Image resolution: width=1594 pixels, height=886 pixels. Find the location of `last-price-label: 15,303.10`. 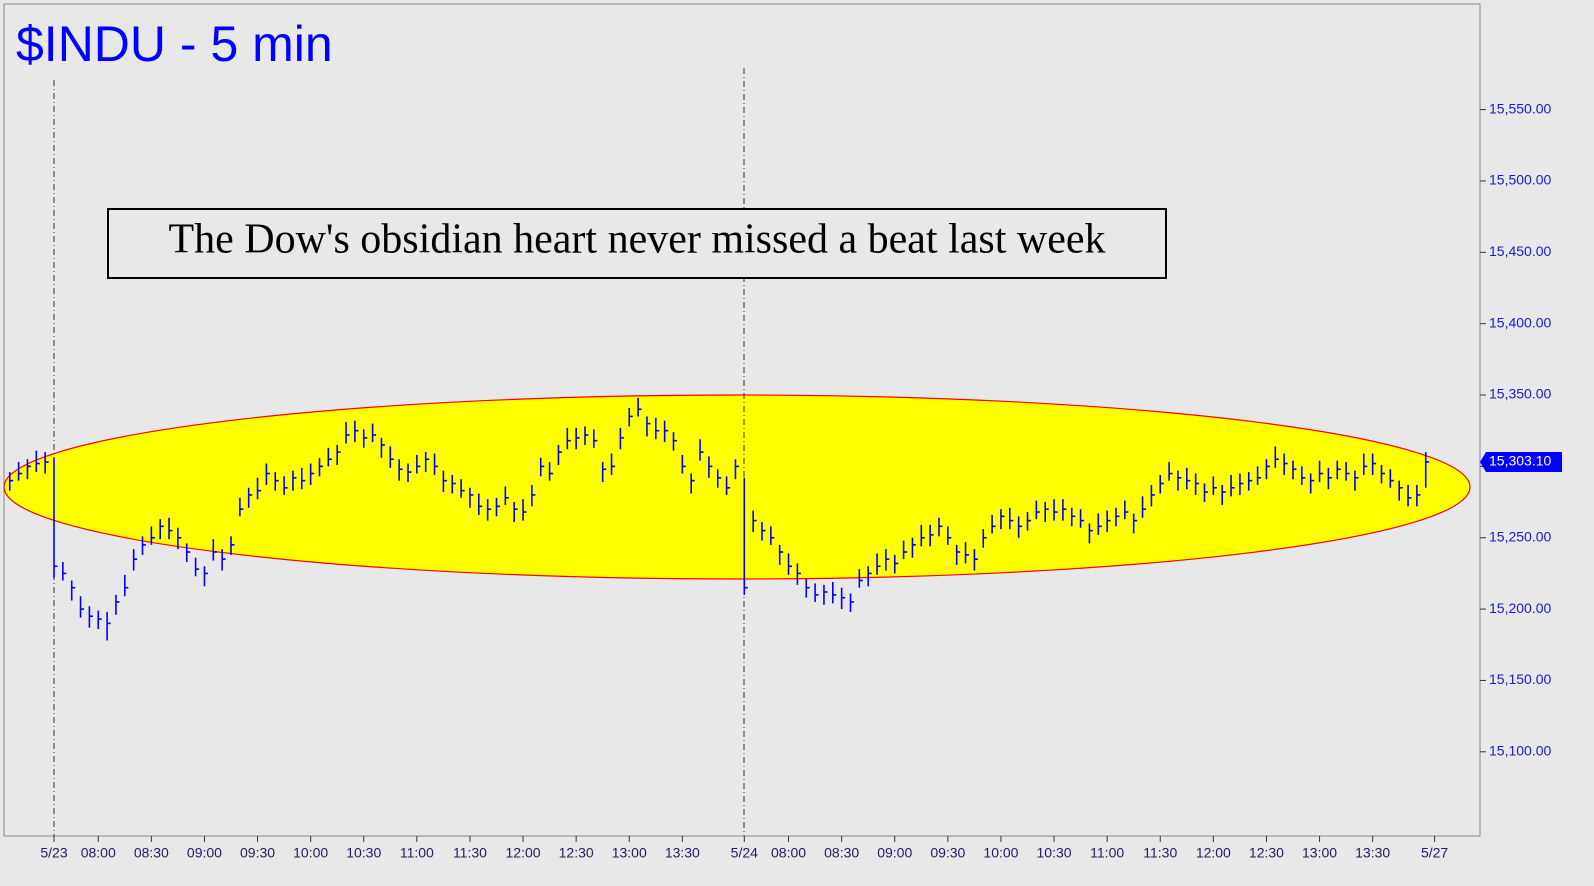

last-price-label: 15,303.10 is located at coordinates (1520, 461).